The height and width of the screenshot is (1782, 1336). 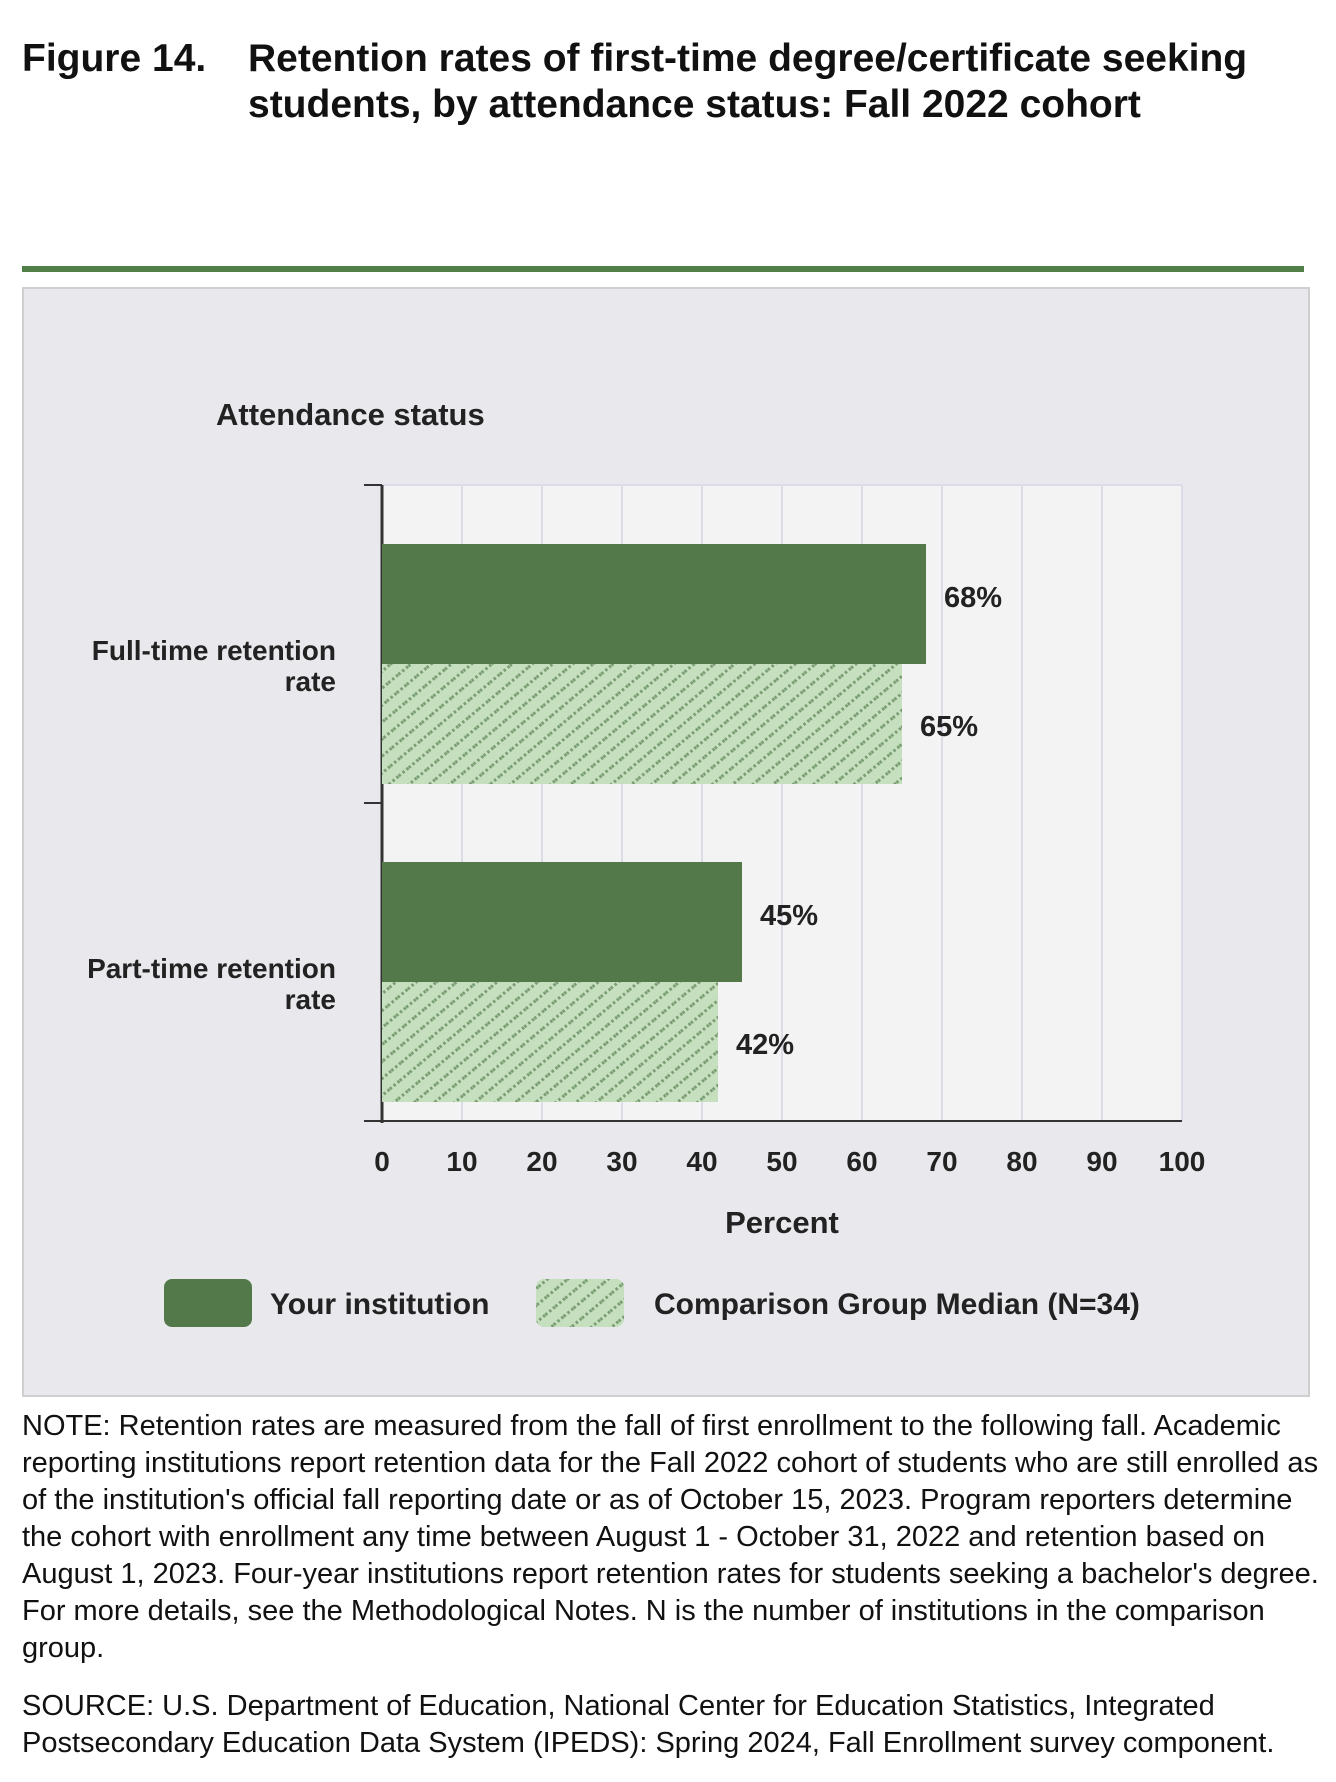 What do you see at coordinates (580, 1303) in the screenshot?
I see `legend-swatch-comparison` at bounding box center [580, 1303].